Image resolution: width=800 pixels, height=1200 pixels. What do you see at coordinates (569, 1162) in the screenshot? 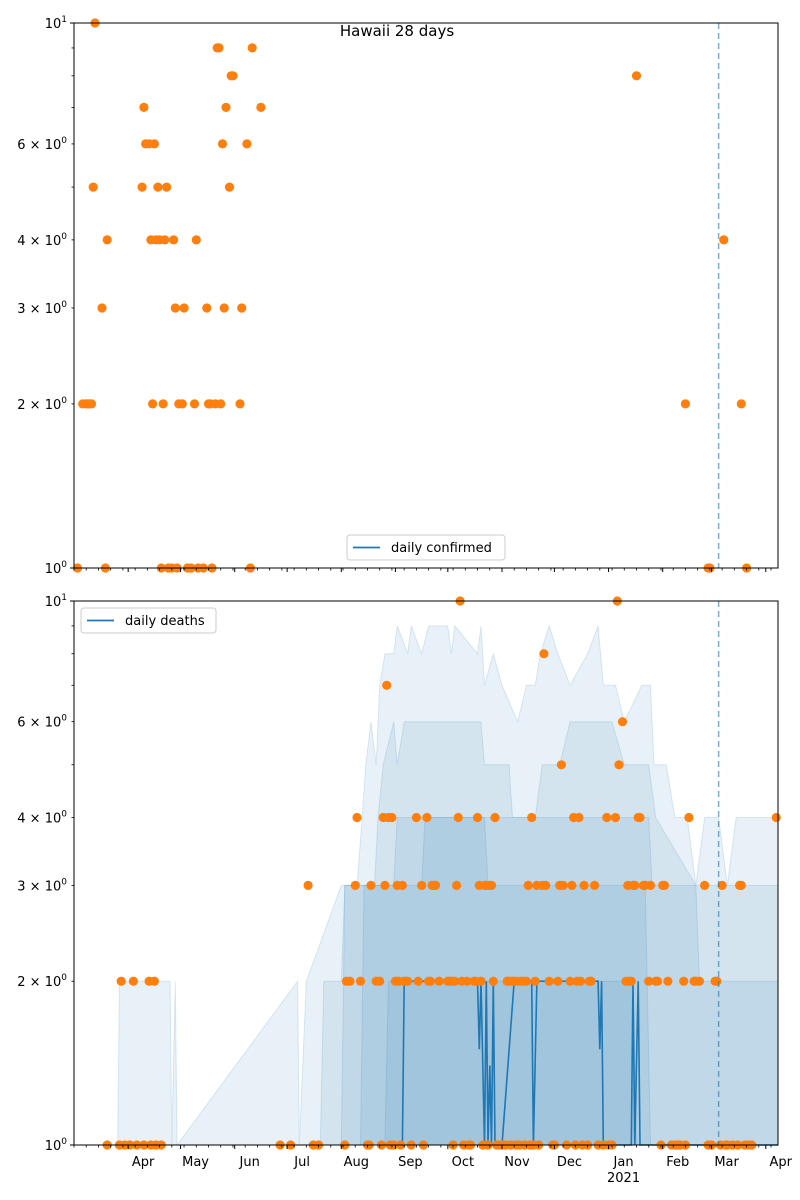
I see `x-tick-label: Dec` at bounding box center [569, 1162].